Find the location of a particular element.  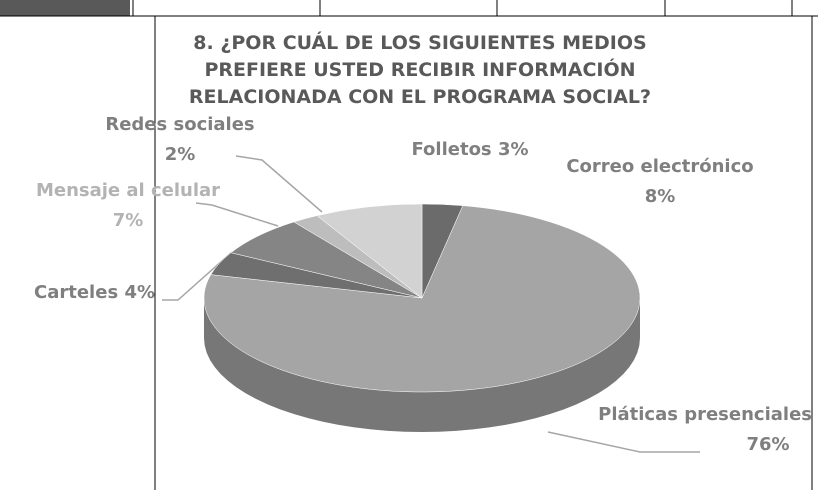

data-label: Carteles 4% is located at coordinates (94, 292).